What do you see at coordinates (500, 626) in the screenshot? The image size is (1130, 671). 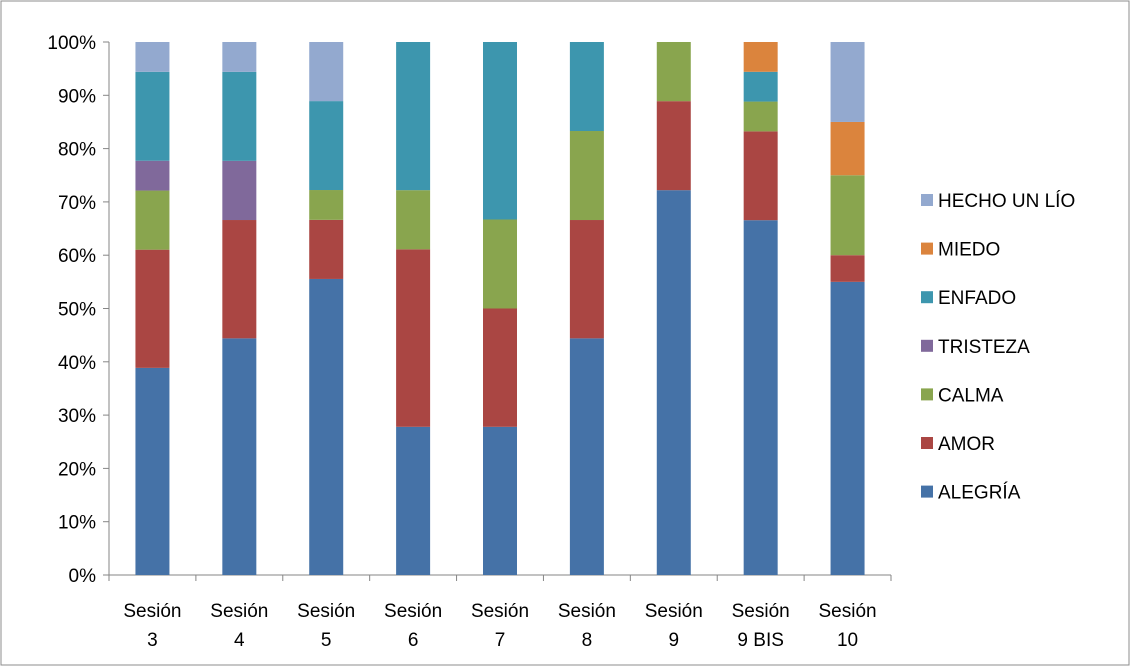 I see `x-tick-label: Sesión 7` at bounding box center [500, 626].